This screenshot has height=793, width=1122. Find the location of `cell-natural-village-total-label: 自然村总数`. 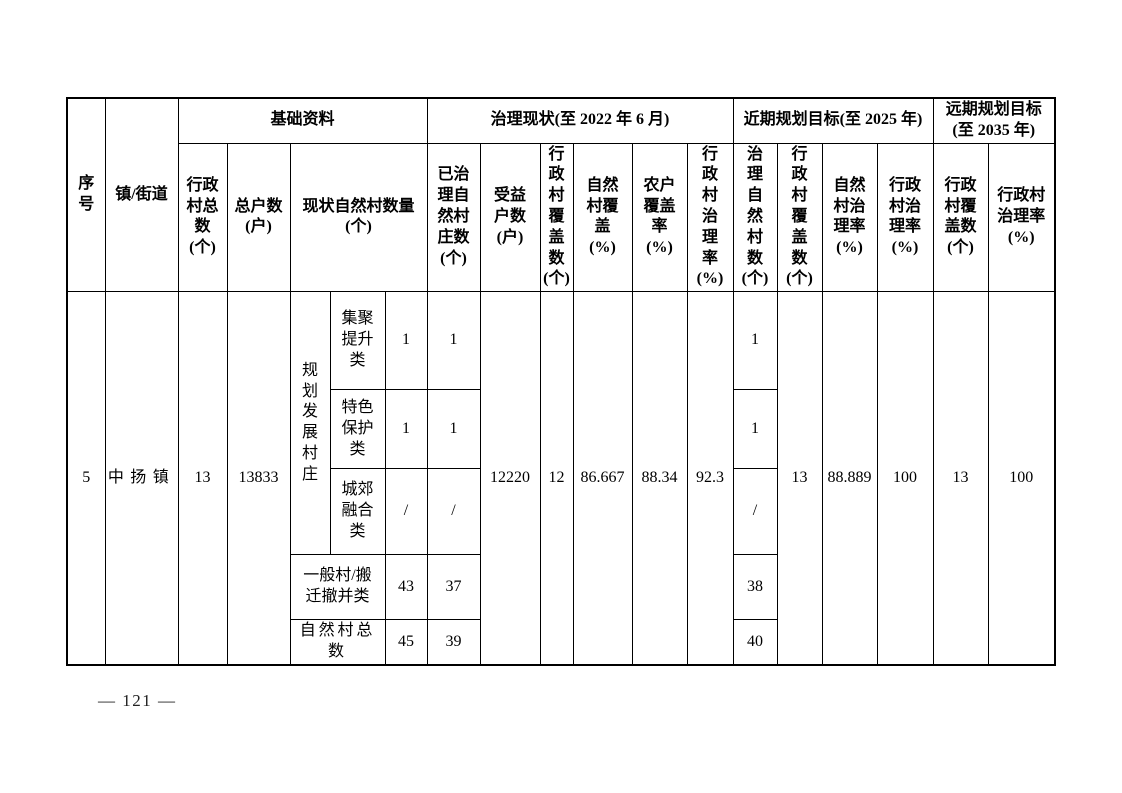

cell-natural-village-total-label: 自然村总数 is located at coordinates (337, 642).